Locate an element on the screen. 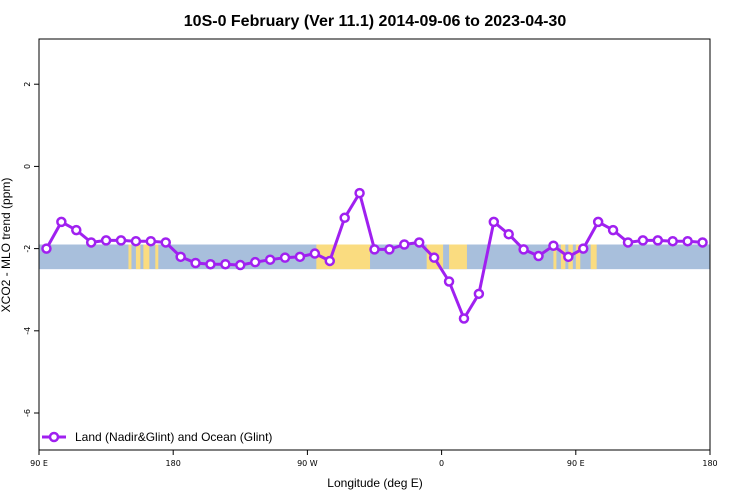 This screenshot has height=500, width=750. legend-marker-swatch is located at coordinates (54, 437).